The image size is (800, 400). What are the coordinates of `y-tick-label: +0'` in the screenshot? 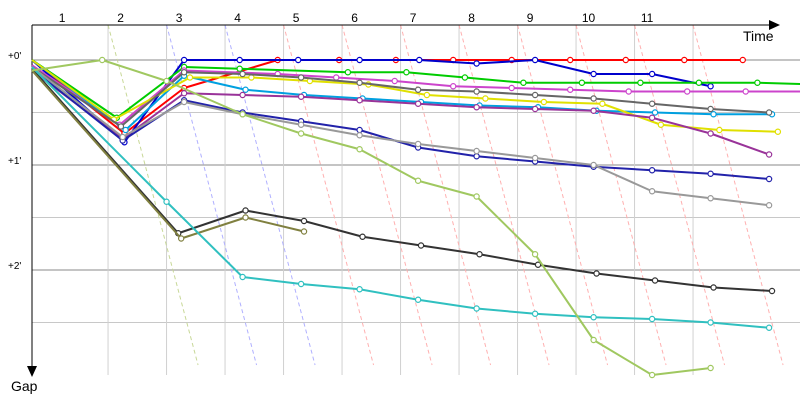 It's located at (14, 56).